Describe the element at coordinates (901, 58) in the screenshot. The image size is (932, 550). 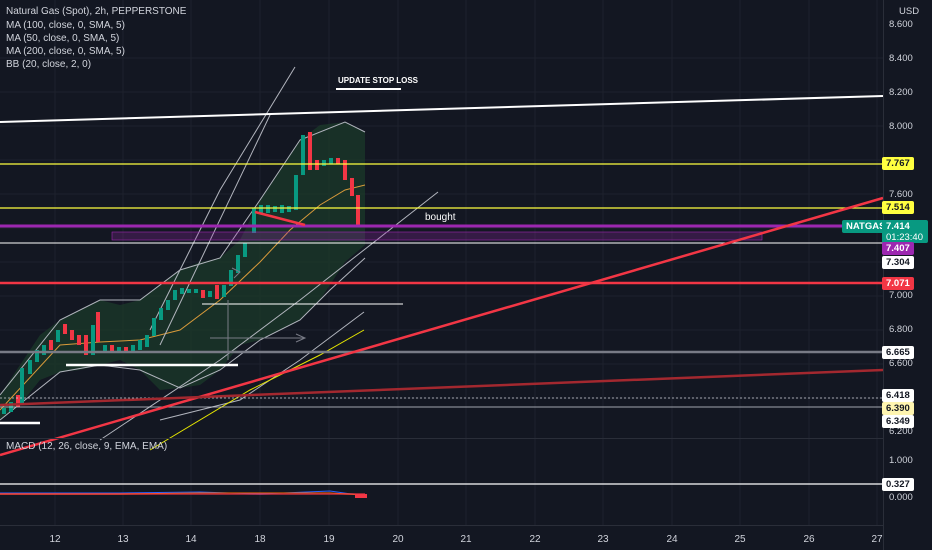
I see `price-tick: 8.400` at that location.